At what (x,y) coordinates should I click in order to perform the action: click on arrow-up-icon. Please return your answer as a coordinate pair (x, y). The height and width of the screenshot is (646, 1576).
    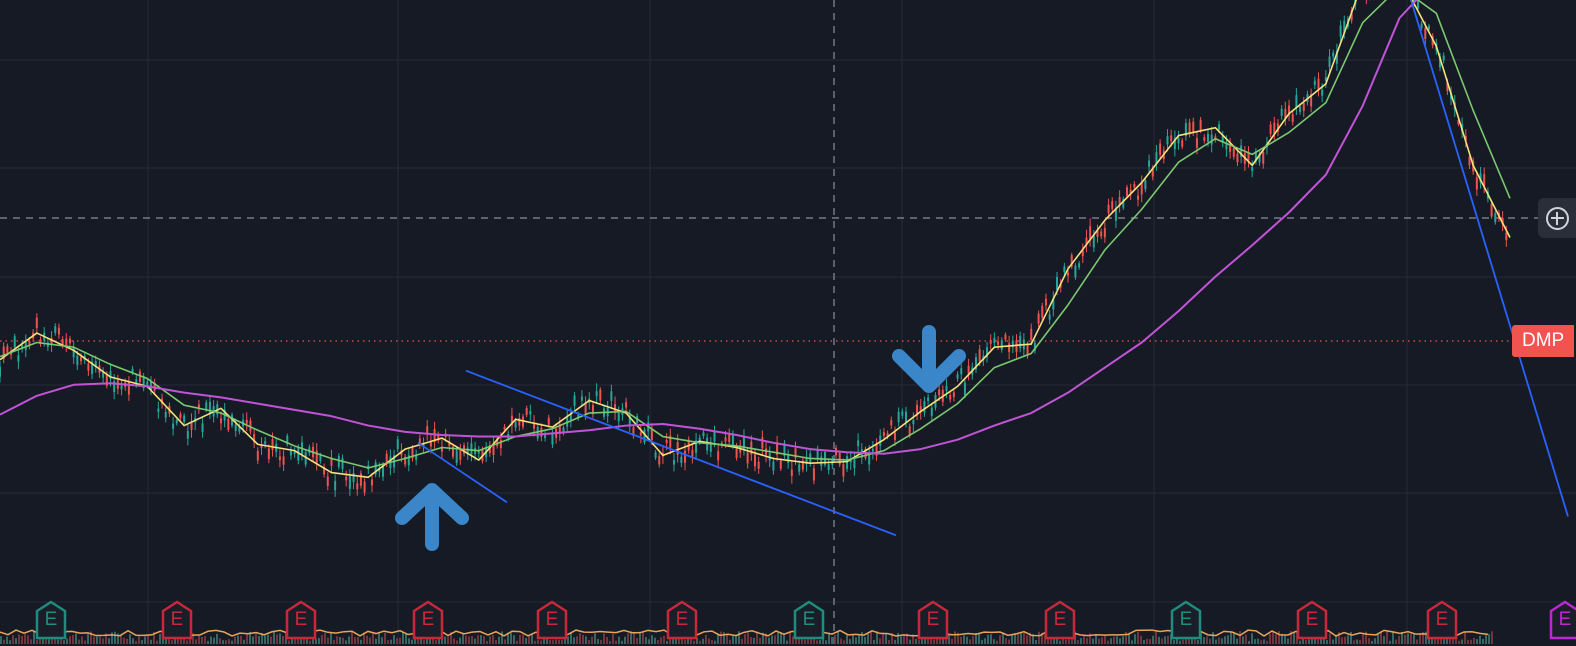
    Looking at the image, I should click on (432, 517).